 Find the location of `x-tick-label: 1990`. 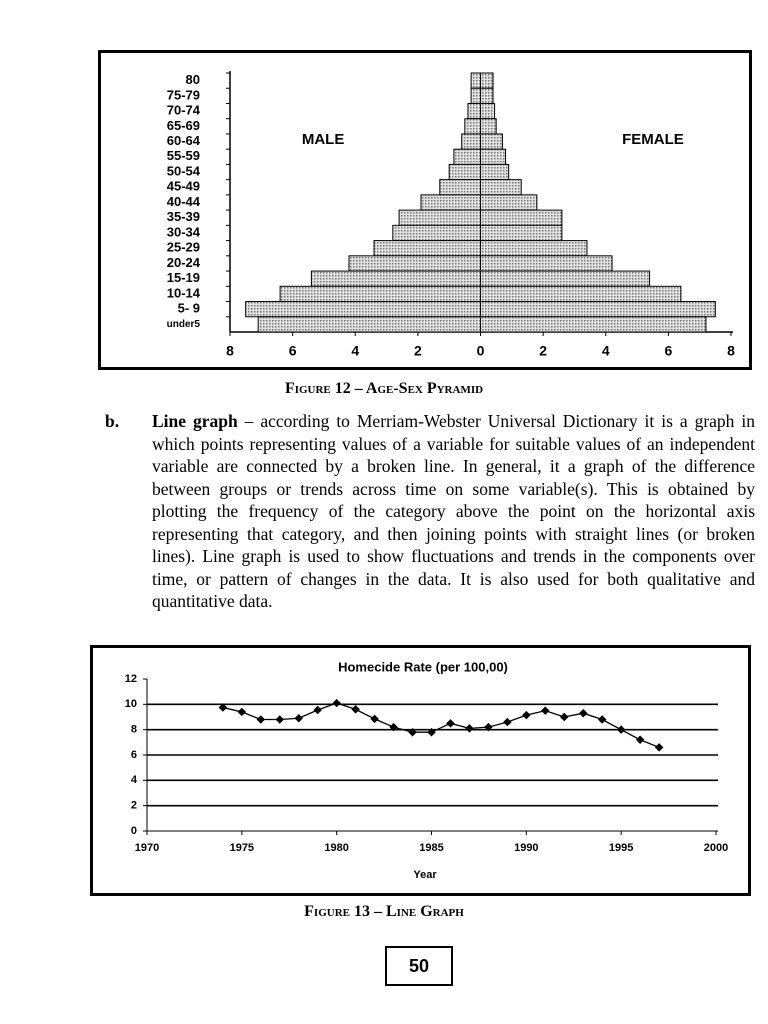

x-tick-label: 1990 is located at coordinates (526, 848).